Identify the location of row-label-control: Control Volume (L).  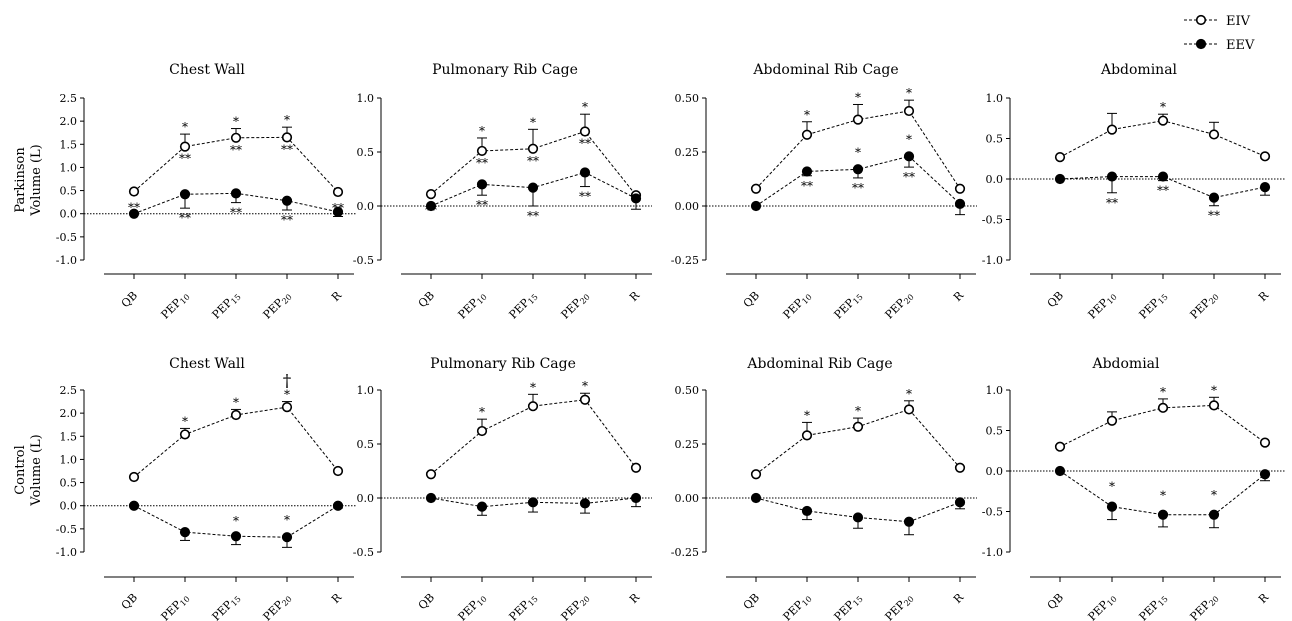
(28, 470).